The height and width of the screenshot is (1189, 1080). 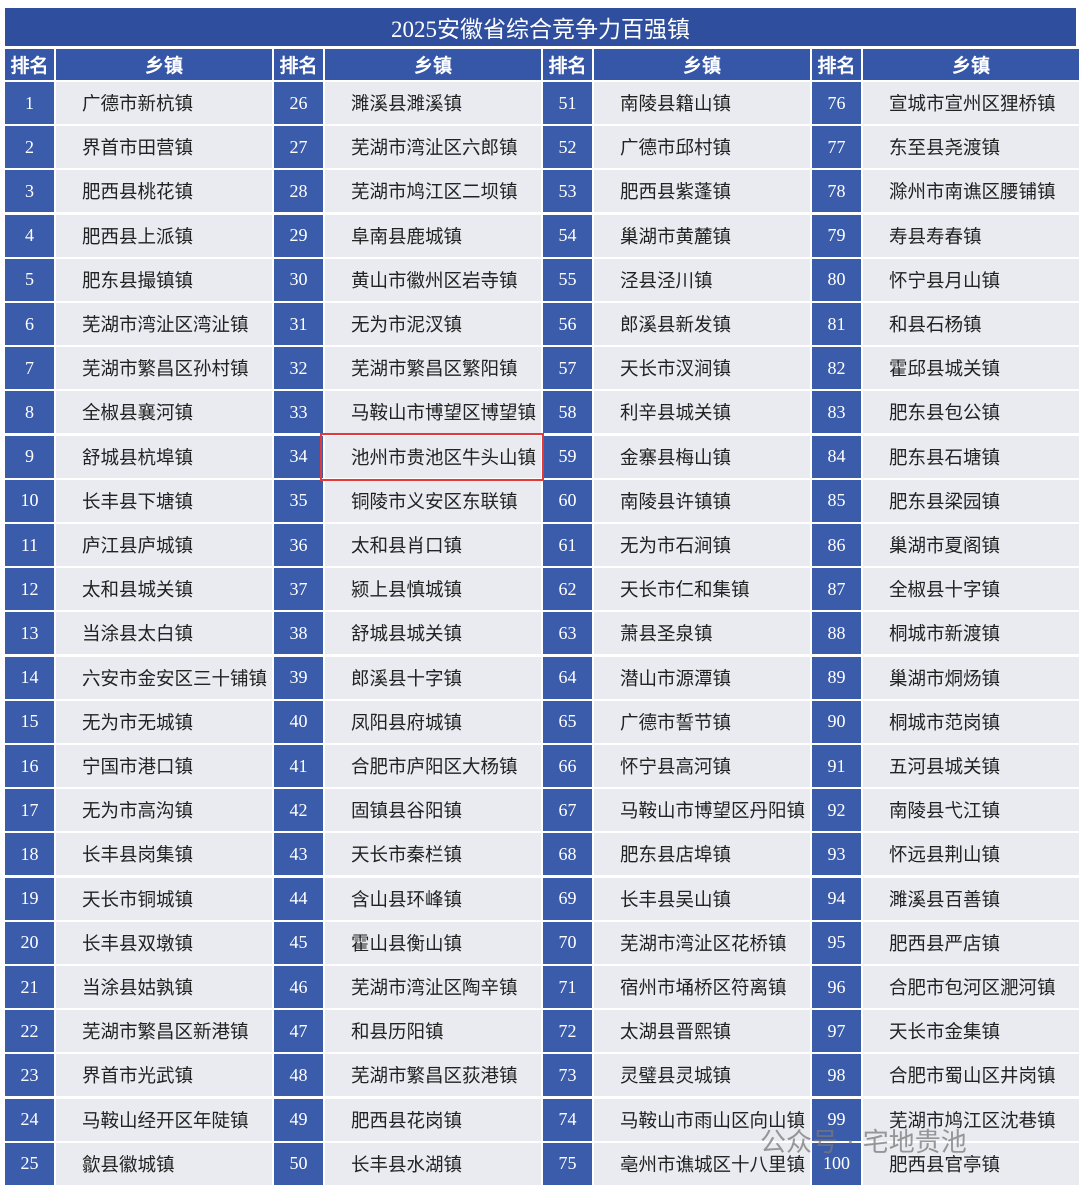 What do you see at coordinates (971, 191) in the screenshot?
I see `town-cell: 滁州市南谯区腰铺镇` at bounding box center [971, 191].